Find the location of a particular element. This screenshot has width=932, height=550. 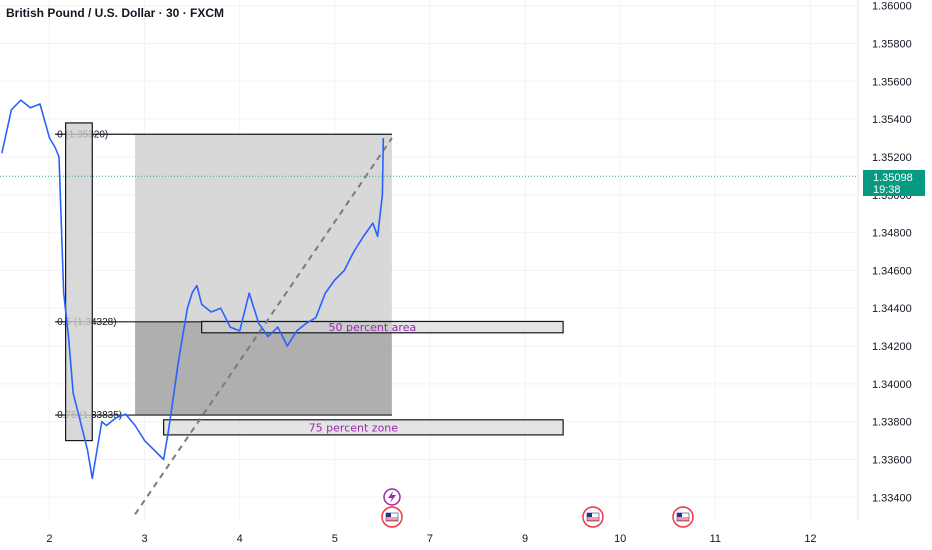

chart-title: British Pound / U.S. Dollar · 30 · FXCM is located at coordinates (115, 13).